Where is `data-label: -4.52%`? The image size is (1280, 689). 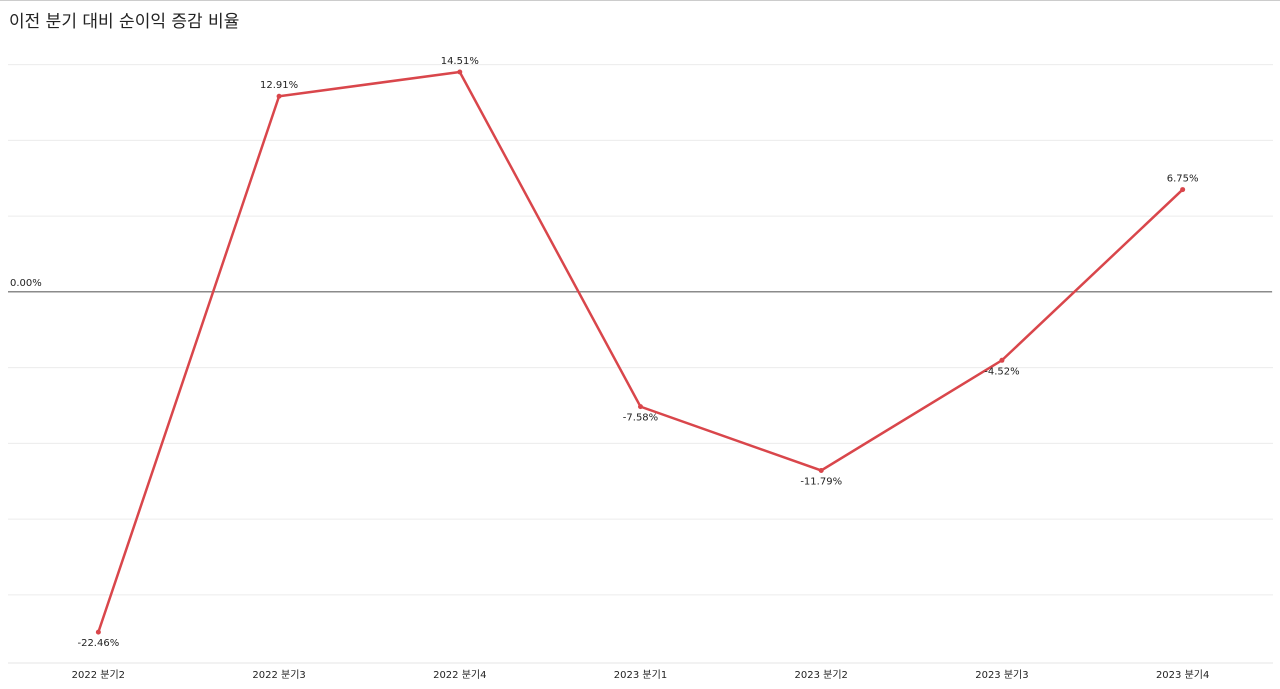
data-label: -4.52% is located at coordinates (1001, 371).